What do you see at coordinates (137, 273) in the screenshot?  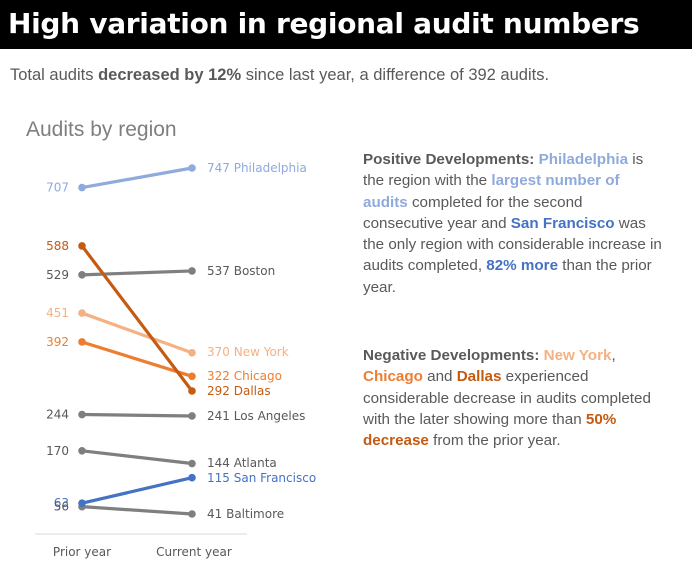 I see `series-line-boston` at bounding box center [137, 273].